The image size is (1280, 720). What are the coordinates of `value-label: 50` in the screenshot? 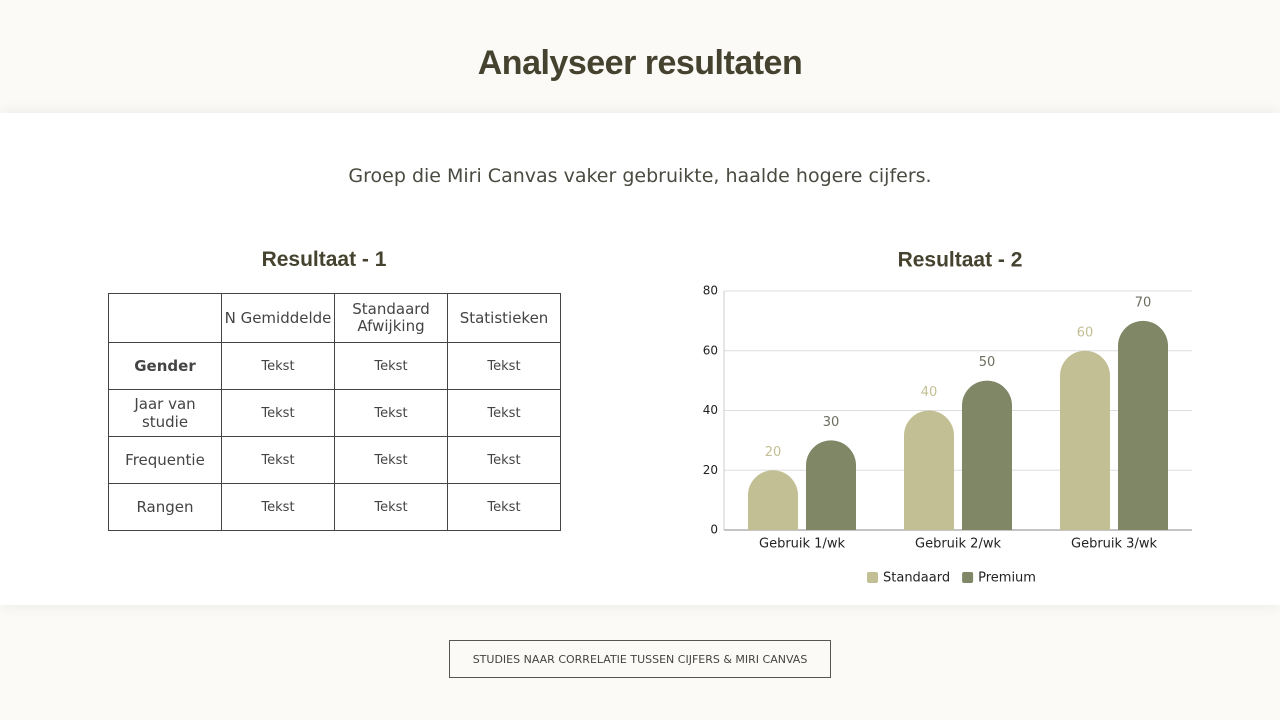 It's located at (987, 362).